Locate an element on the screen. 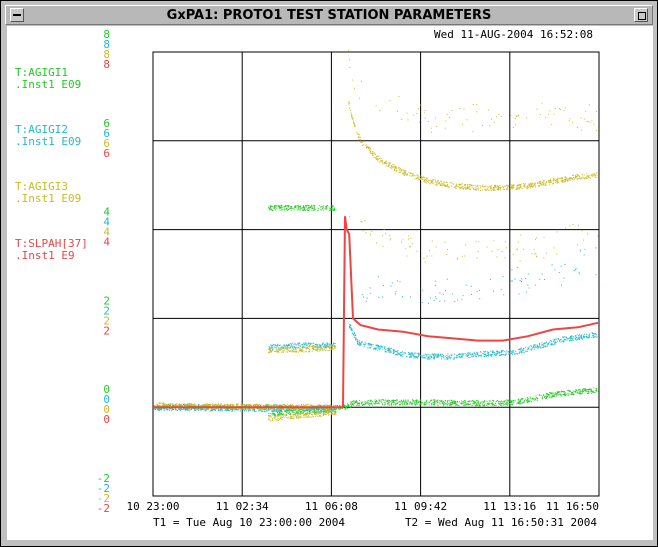 The image size is (658, 547). y-tick-label: 2 is located at coordinates (106, 310).